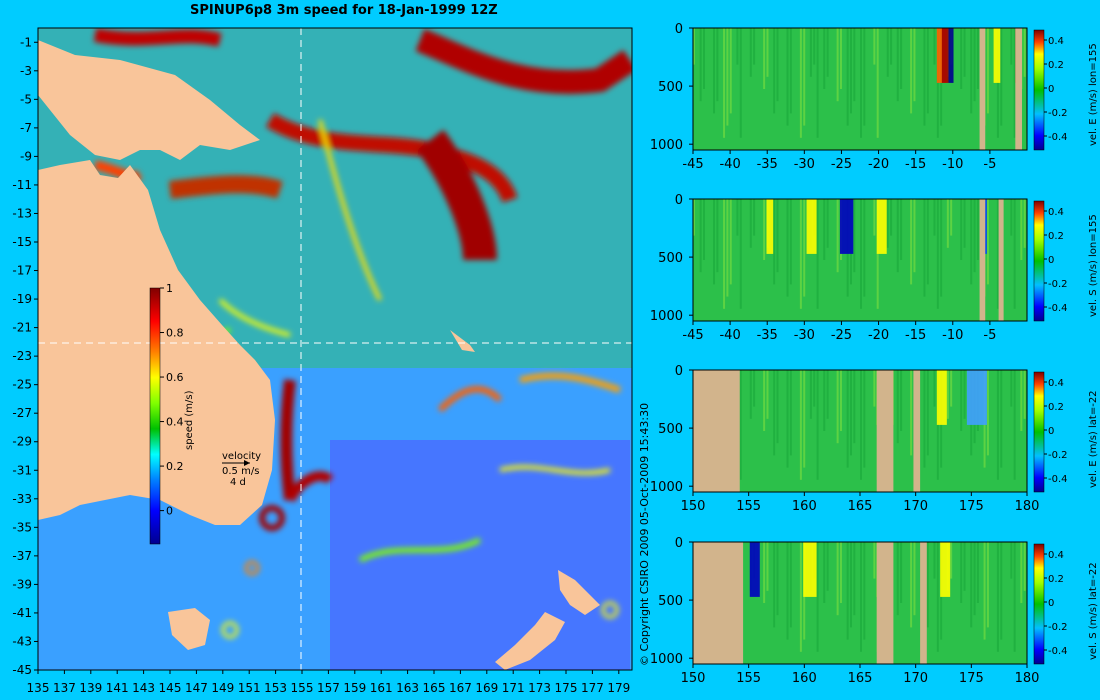  Describe the element at coordinates (539, 688) in the screenshot. I see `map-x-tick-label: 173` at that location.